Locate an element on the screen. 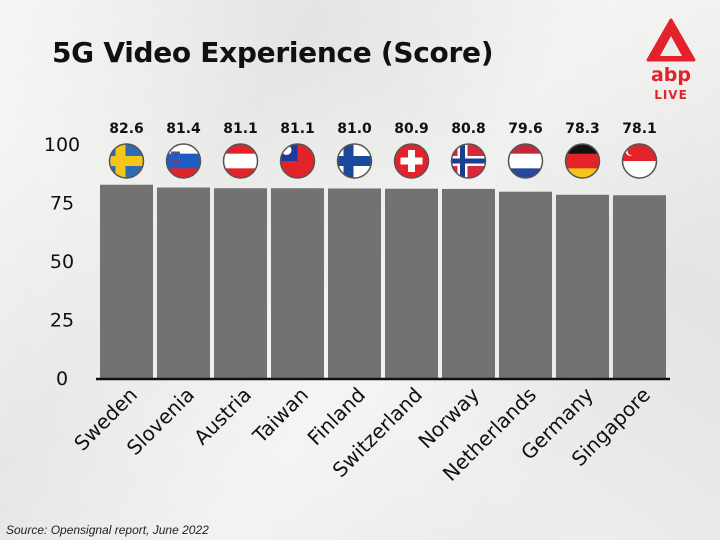 The width and height of the screenshot is (720, 540). y-tick-label: 0 is located at coordinates (62, 379).